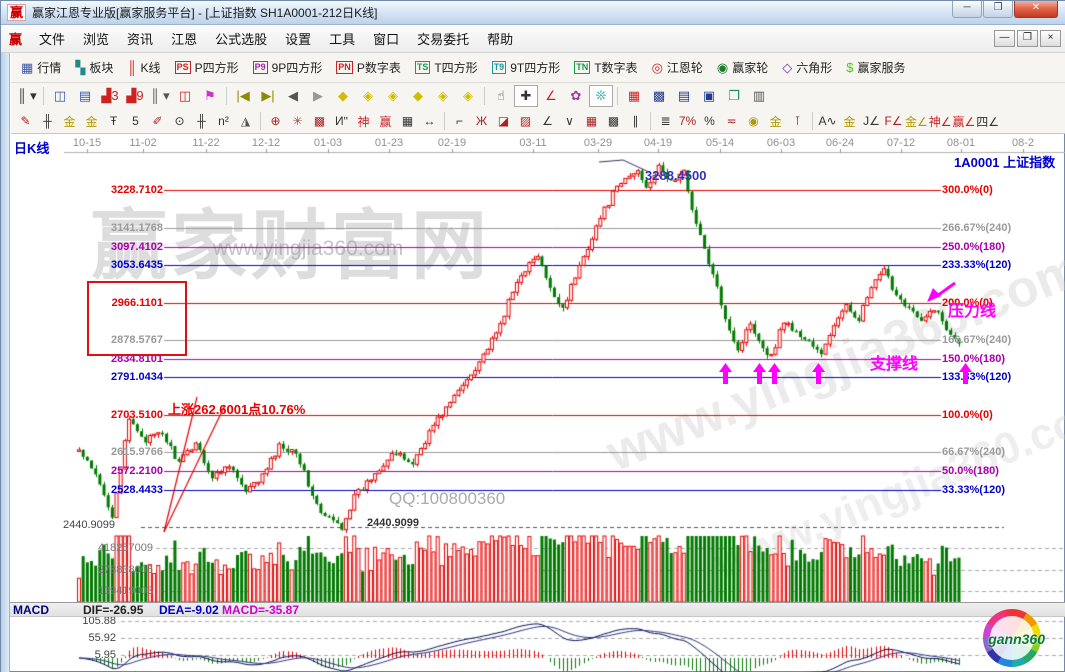 The image size is (1065, 672). What do you see at coordinates (223, 121) in the screenshot?
I see `n-square-tool: n²` at bounding box center [223, 121].